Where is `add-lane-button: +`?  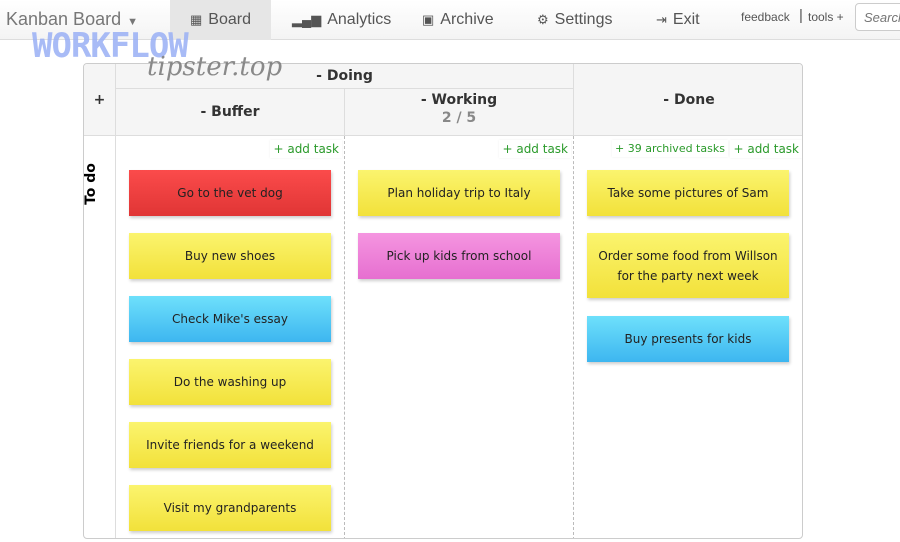 add-lane-button: + is located at coordinates (100, 100).